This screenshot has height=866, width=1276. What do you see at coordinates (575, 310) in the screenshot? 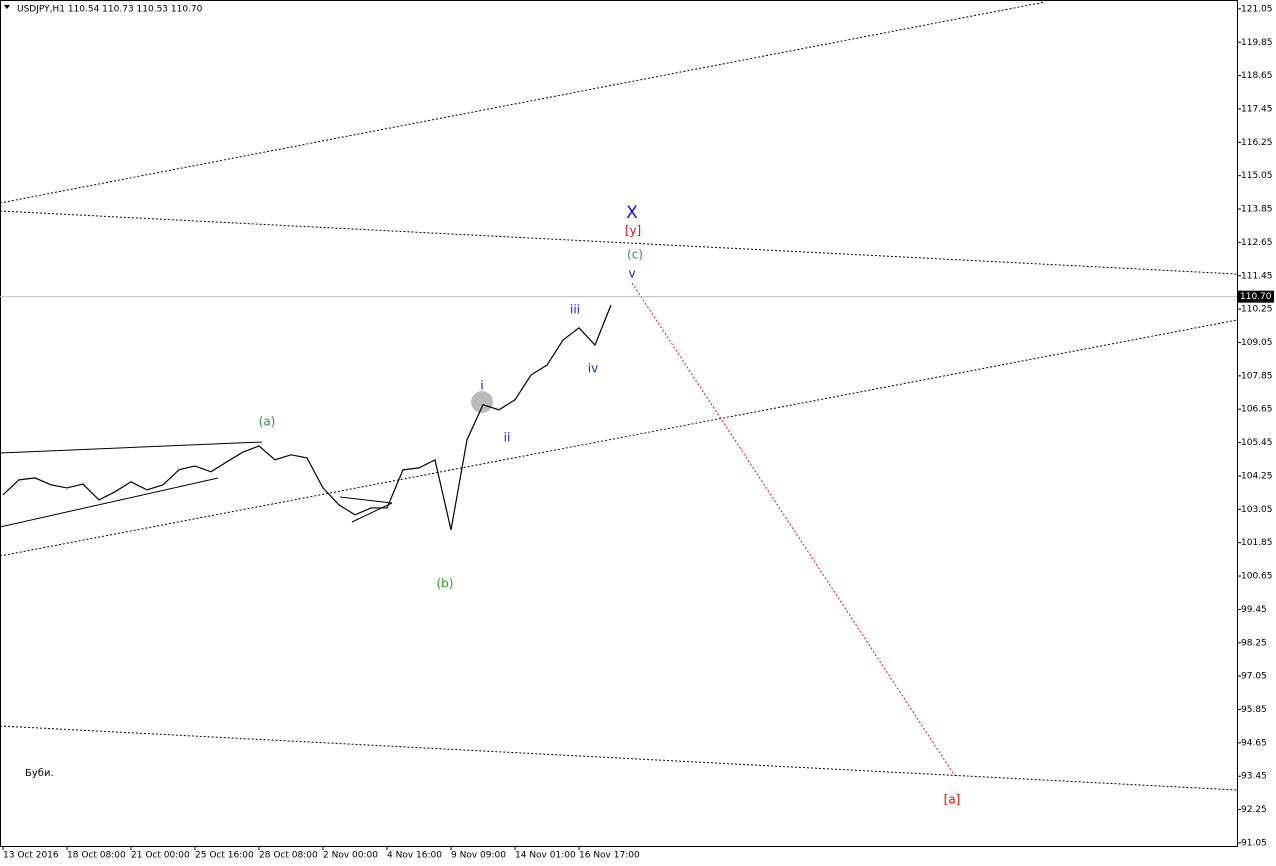
I see `wave-label: iii` at bounding box center [575, 310].